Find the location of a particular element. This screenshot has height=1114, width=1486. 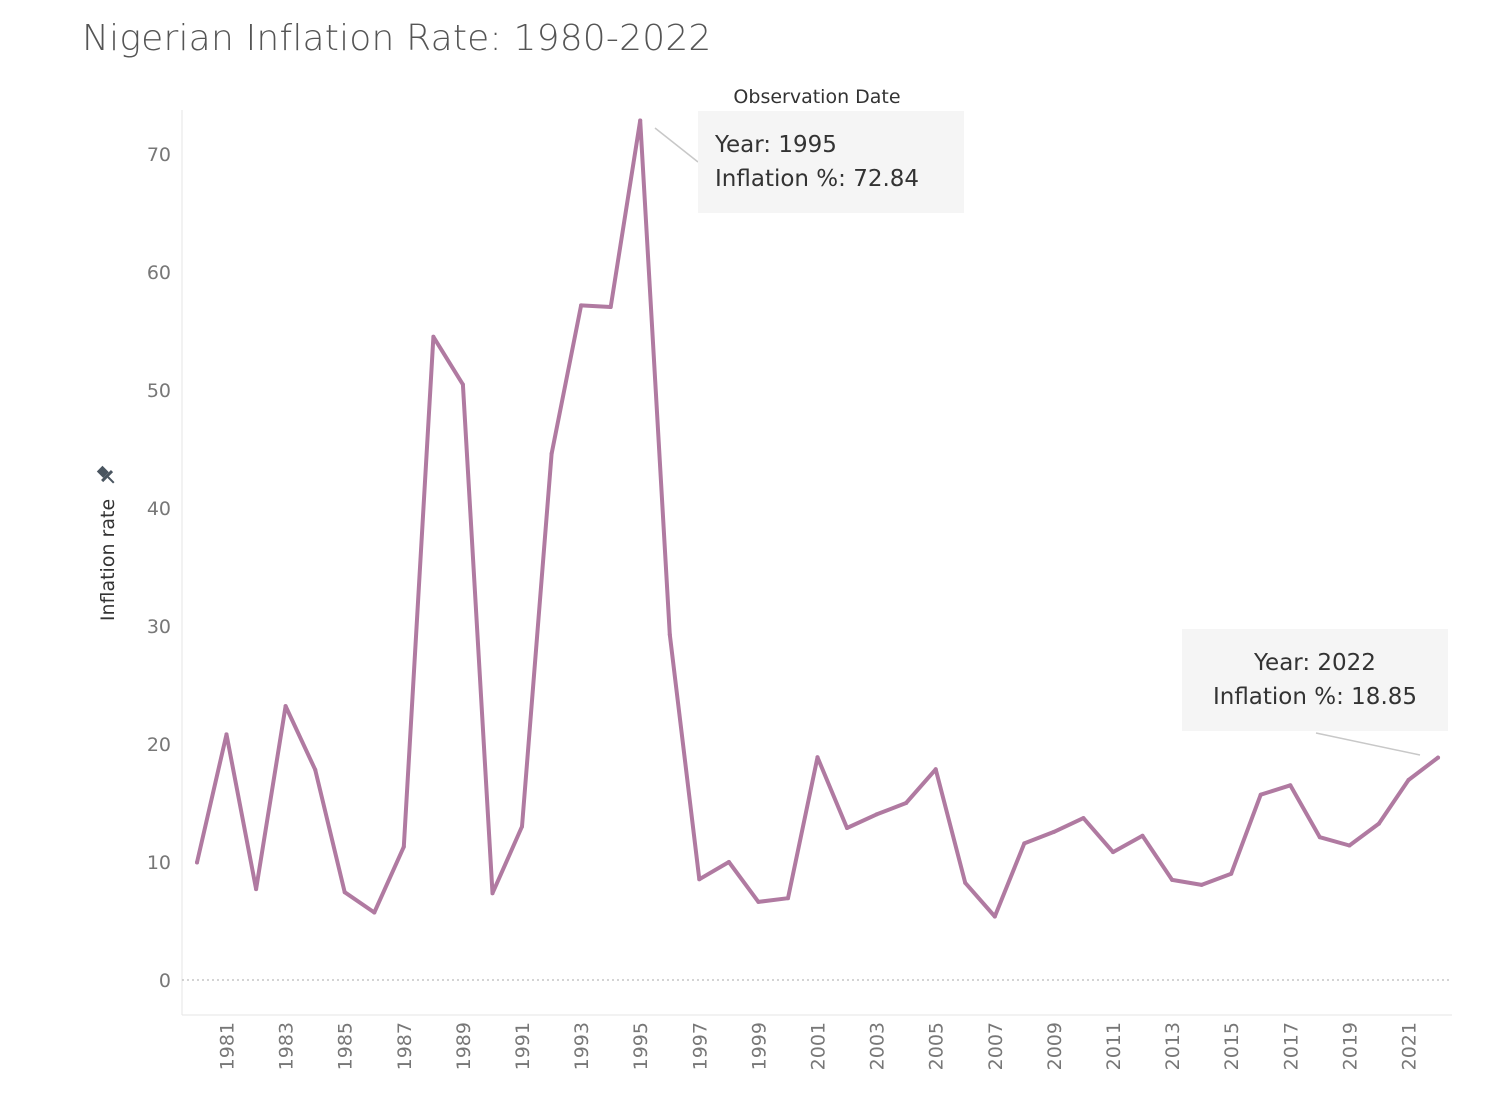

annotation-1995: Year: 1995 Inflation %: 72.84 is located at coordinates (809, 162).